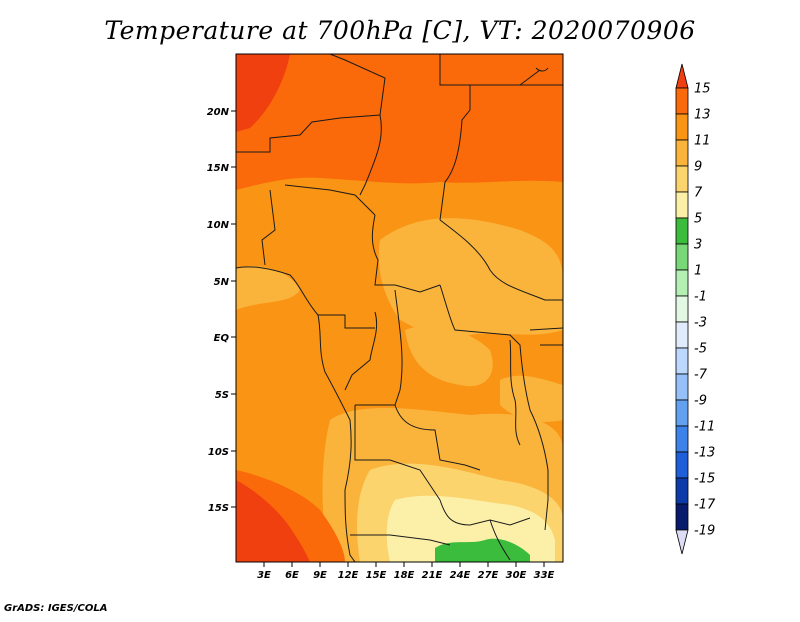 This screenshot has width=800, height=622. I want to click on lon-label: 33E, so click(544, 575).